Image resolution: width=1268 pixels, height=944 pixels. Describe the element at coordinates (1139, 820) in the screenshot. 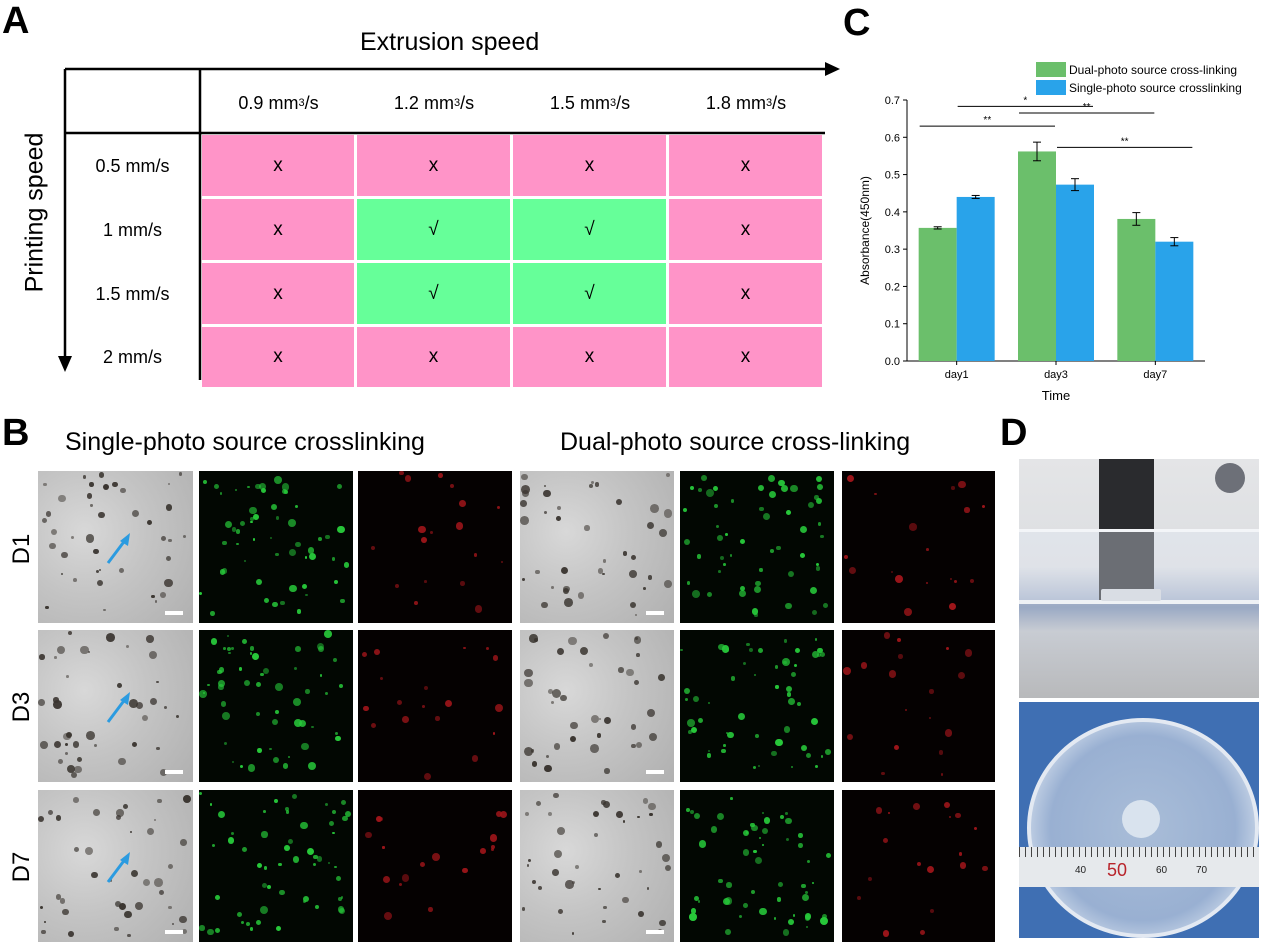

I see `photo-top-view: 40 50 60 70` at that location.